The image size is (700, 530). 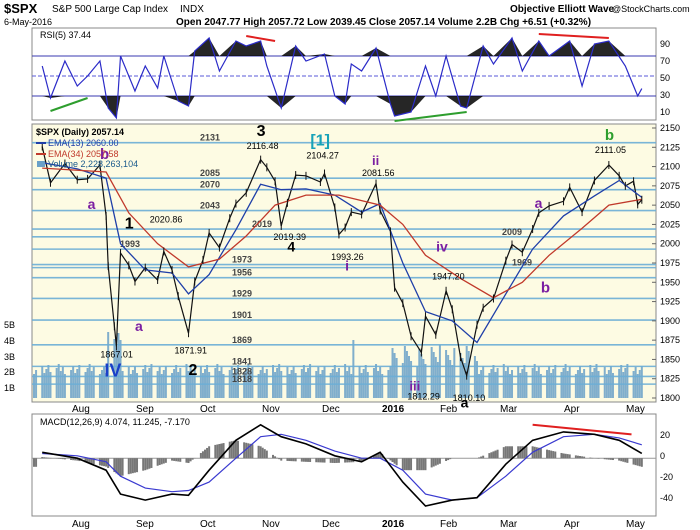 What do you see at coordinates (271, 409) in the screenshot?
I see `month-nov: Nov` at bounding box center [271, 409].